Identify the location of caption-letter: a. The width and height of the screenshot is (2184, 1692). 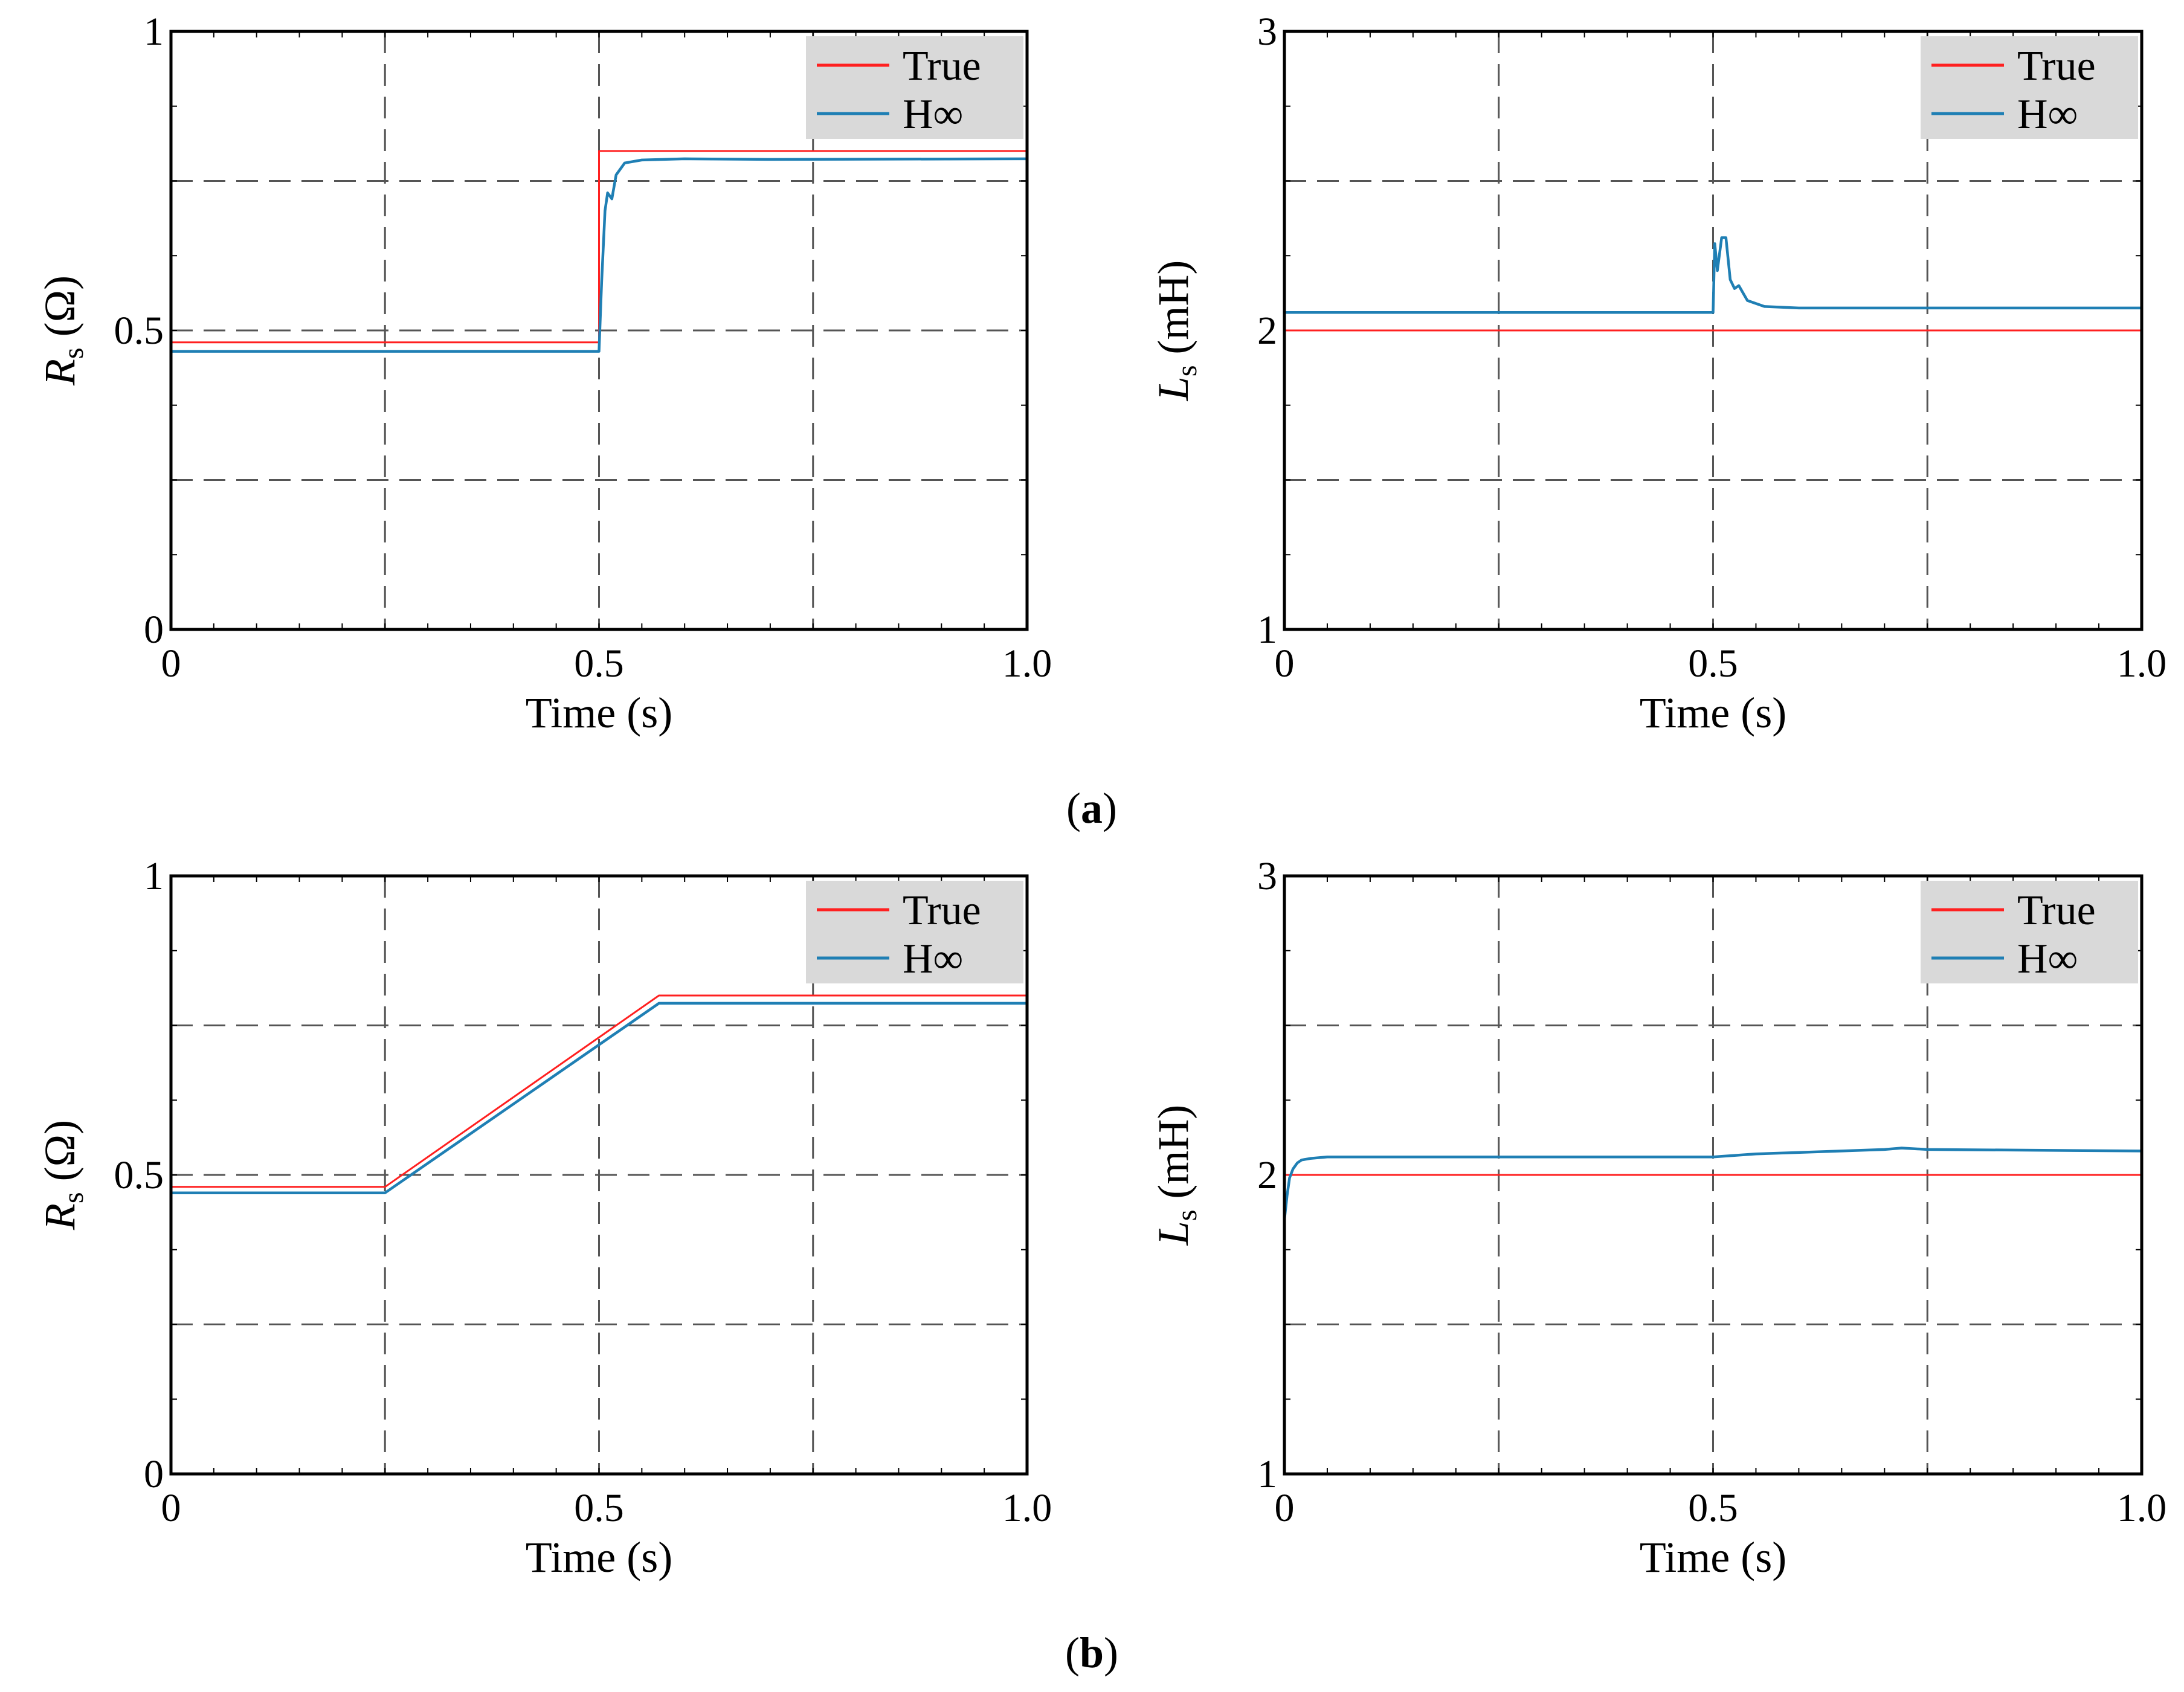
(1092, 808).